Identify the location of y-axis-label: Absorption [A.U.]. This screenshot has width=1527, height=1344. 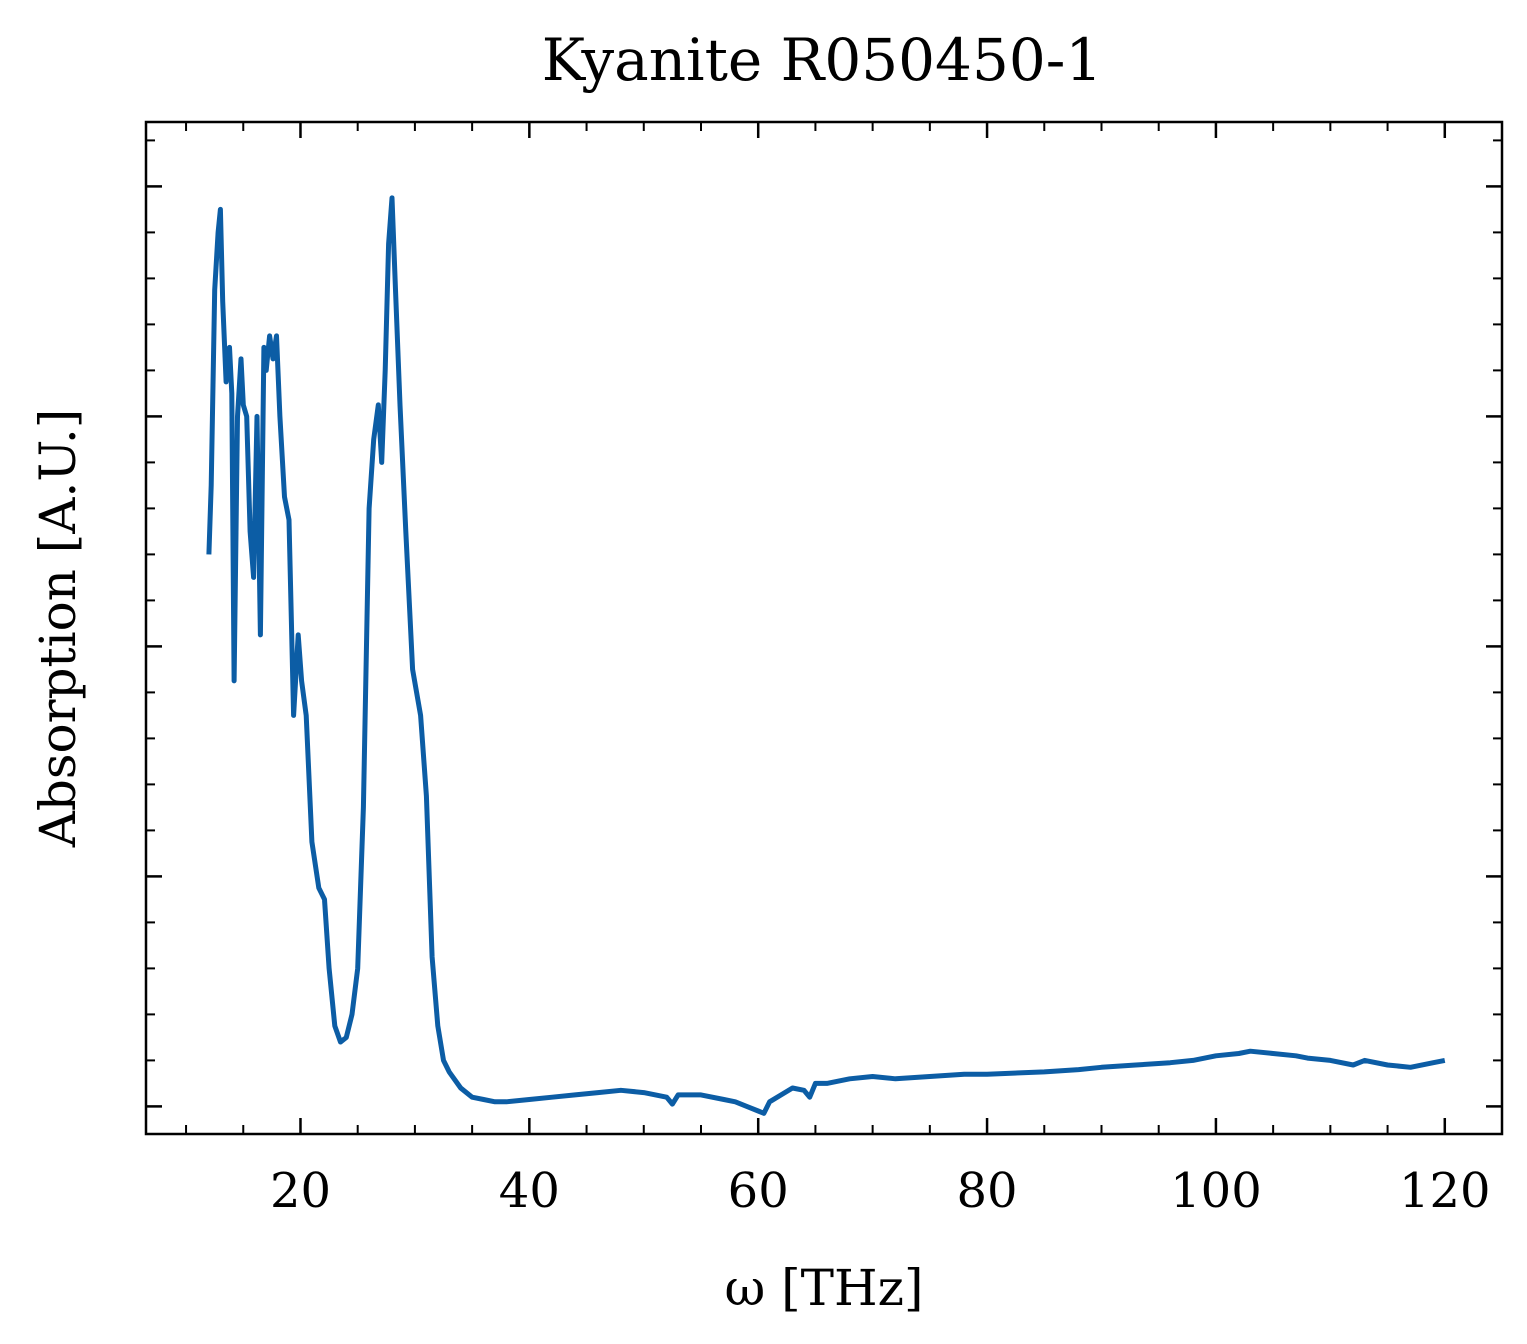
(58, 629).